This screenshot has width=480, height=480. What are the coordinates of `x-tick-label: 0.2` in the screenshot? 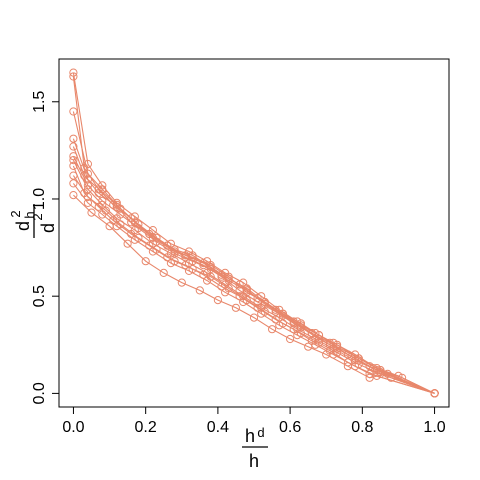 It's located at (146, 427).